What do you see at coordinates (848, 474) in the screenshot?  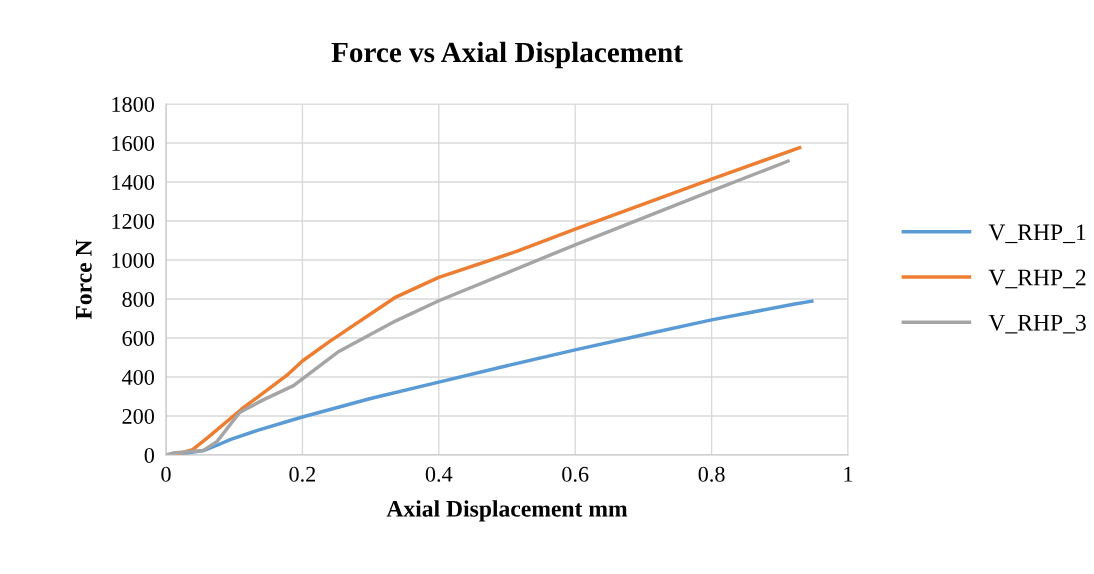 I see `x-tick-label: 1` at bounding box center [848, 474].